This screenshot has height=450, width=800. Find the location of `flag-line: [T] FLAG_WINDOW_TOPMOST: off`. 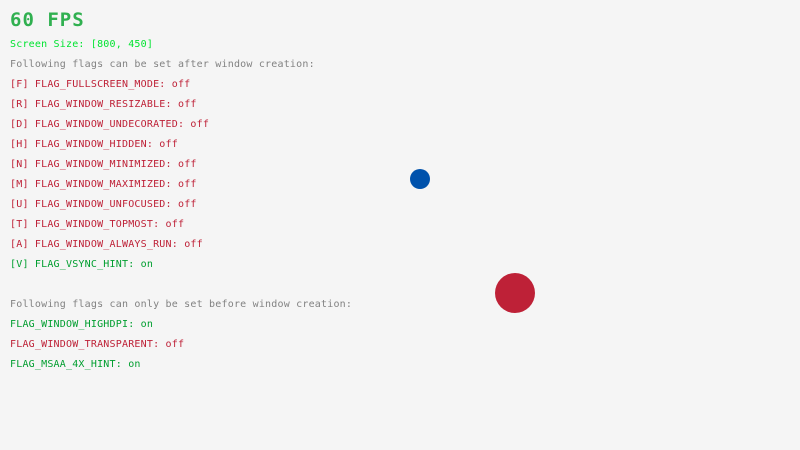

flag-line: [T] FLAG_WINDOW_TOPMOST: off is located at coordinates (97, 225).